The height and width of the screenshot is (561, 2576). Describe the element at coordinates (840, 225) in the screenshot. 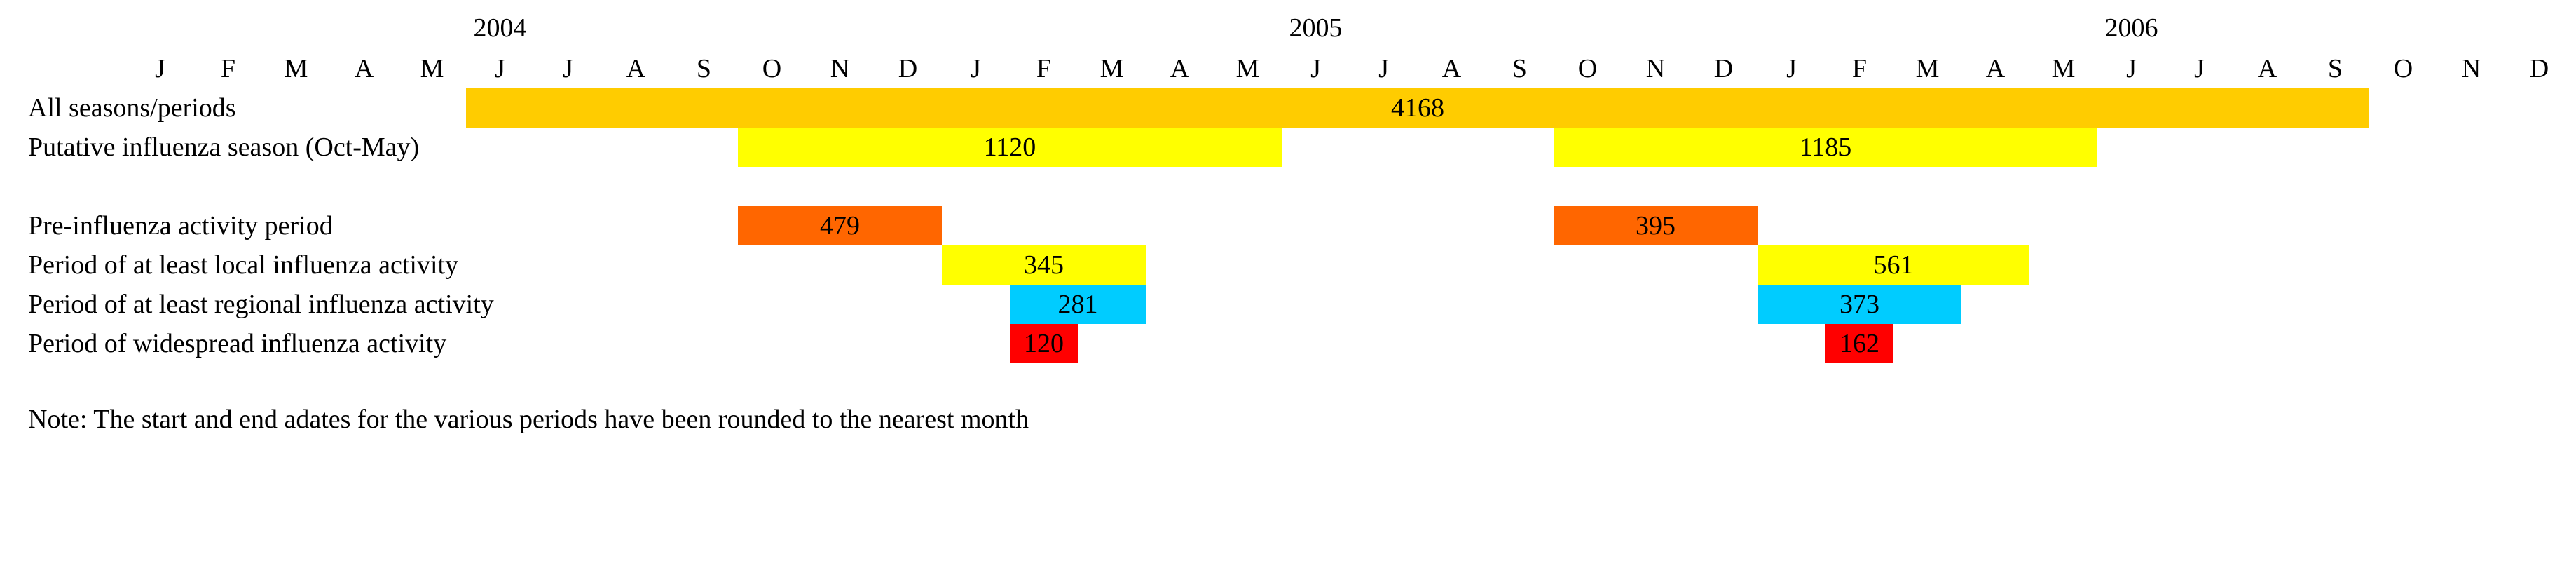

I see `period-bar: 479` at that location.